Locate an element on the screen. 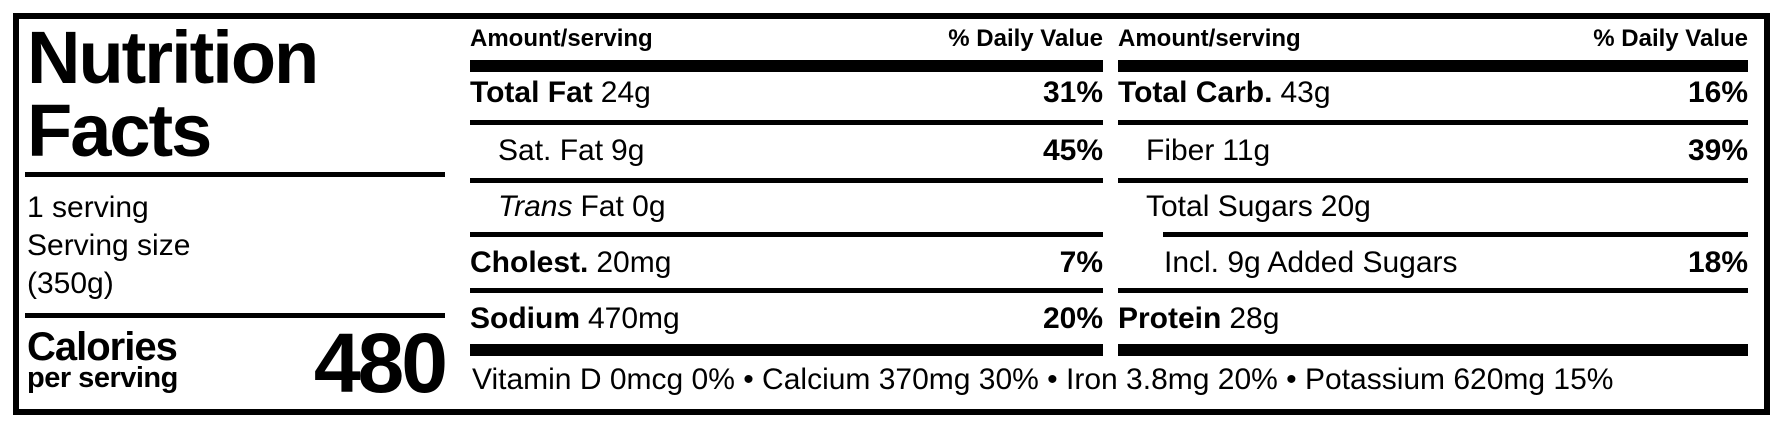 This screenshot has height=429, width=1779. nutrient-name: Protein is located at coordinates (1170, 318).